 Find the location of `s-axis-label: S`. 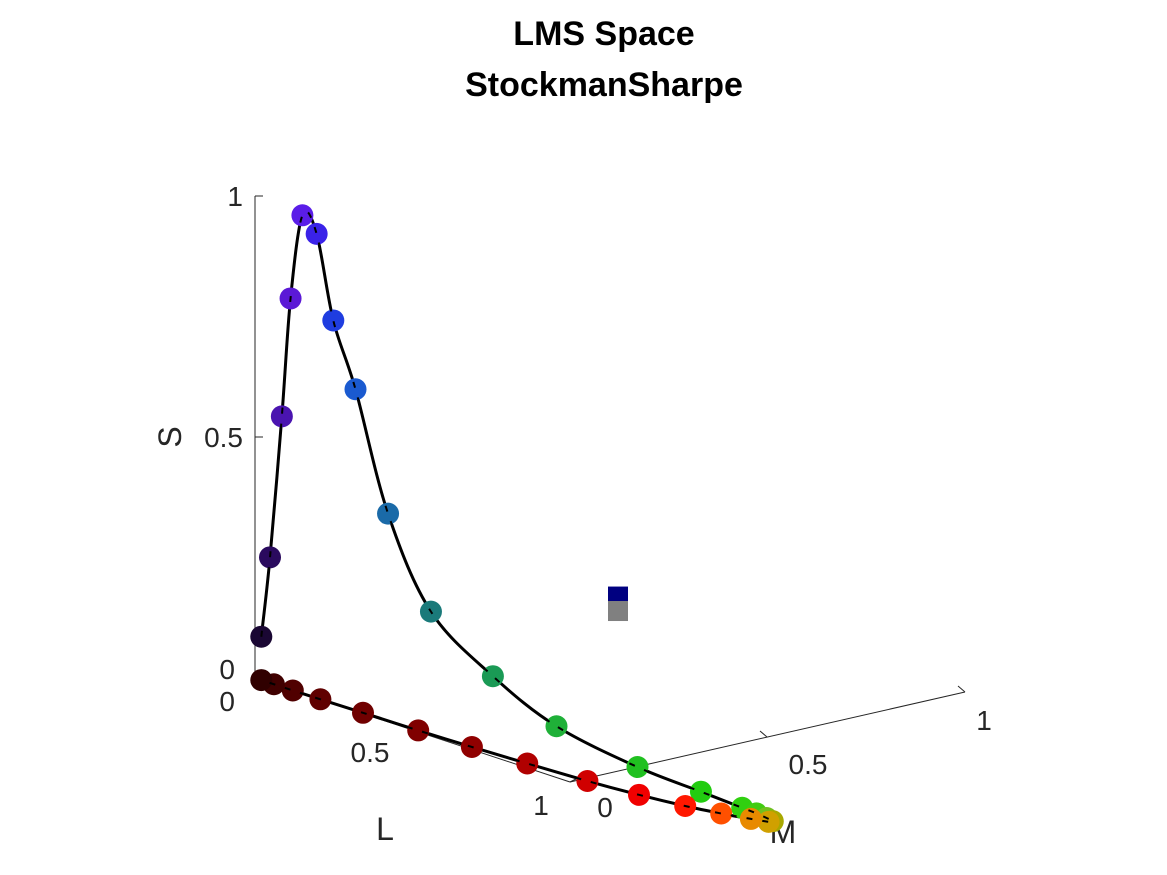

s-axis-label: S is located at coordinates (170, 436).